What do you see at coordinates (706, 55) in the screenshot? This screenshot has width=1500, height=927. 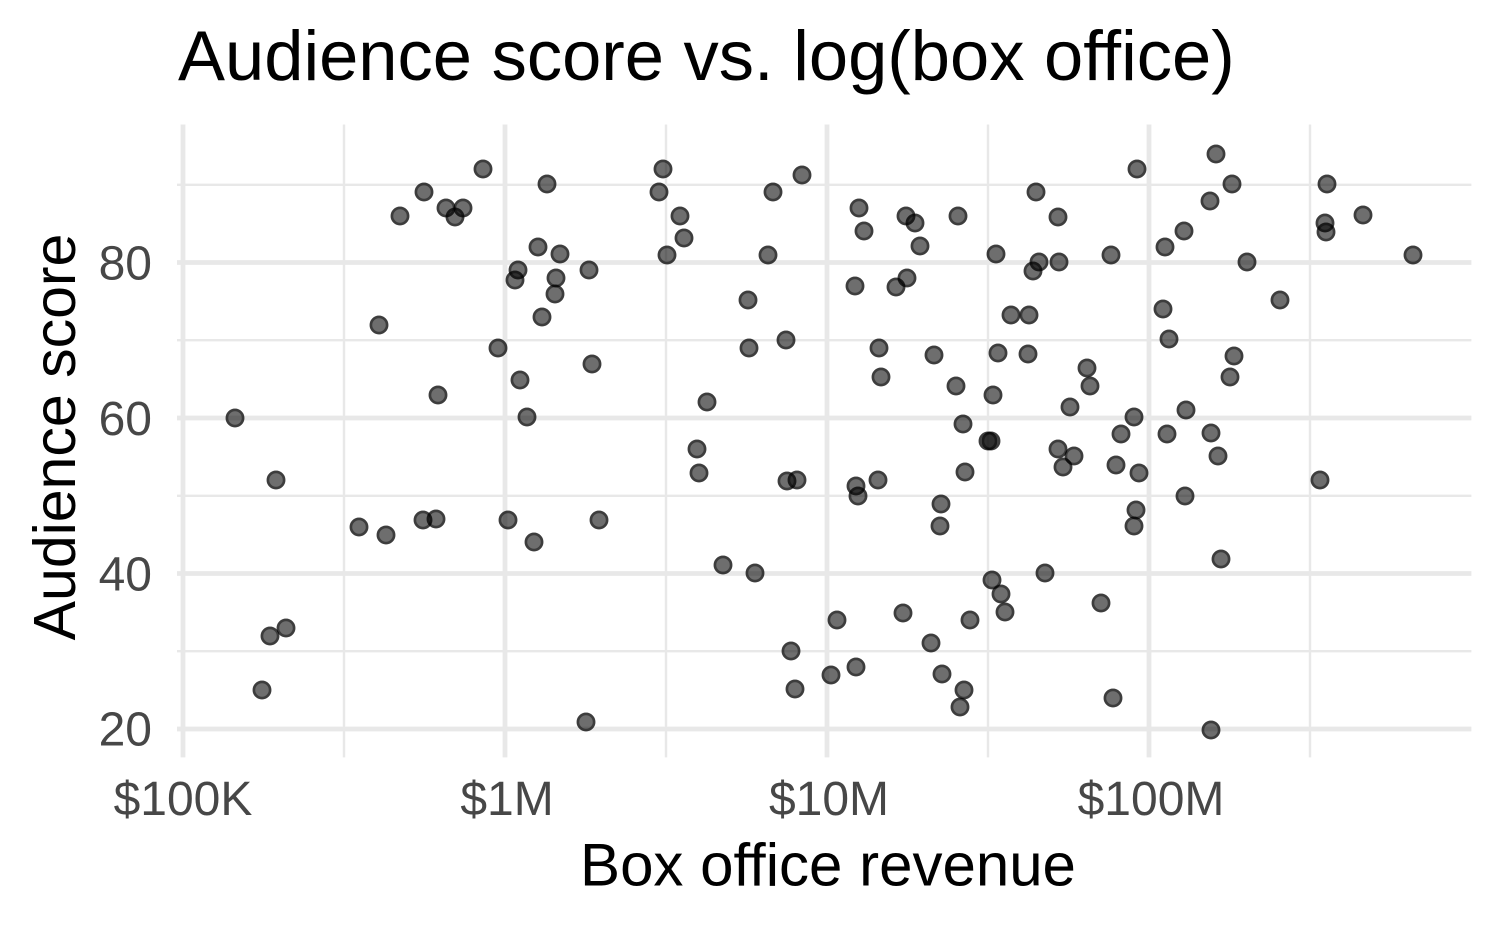 I see `svg-text:Audience score vs. log(box off: Audience score vs. log(box office)` at bounding box center [706, 55].